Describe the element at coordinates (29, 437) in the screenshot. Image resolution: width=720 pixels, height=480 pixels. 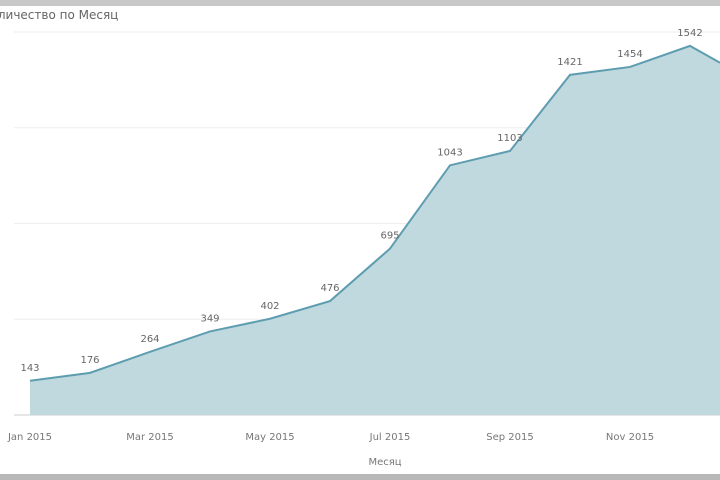
I see `x-tick-label: Jan 2015` at that location.